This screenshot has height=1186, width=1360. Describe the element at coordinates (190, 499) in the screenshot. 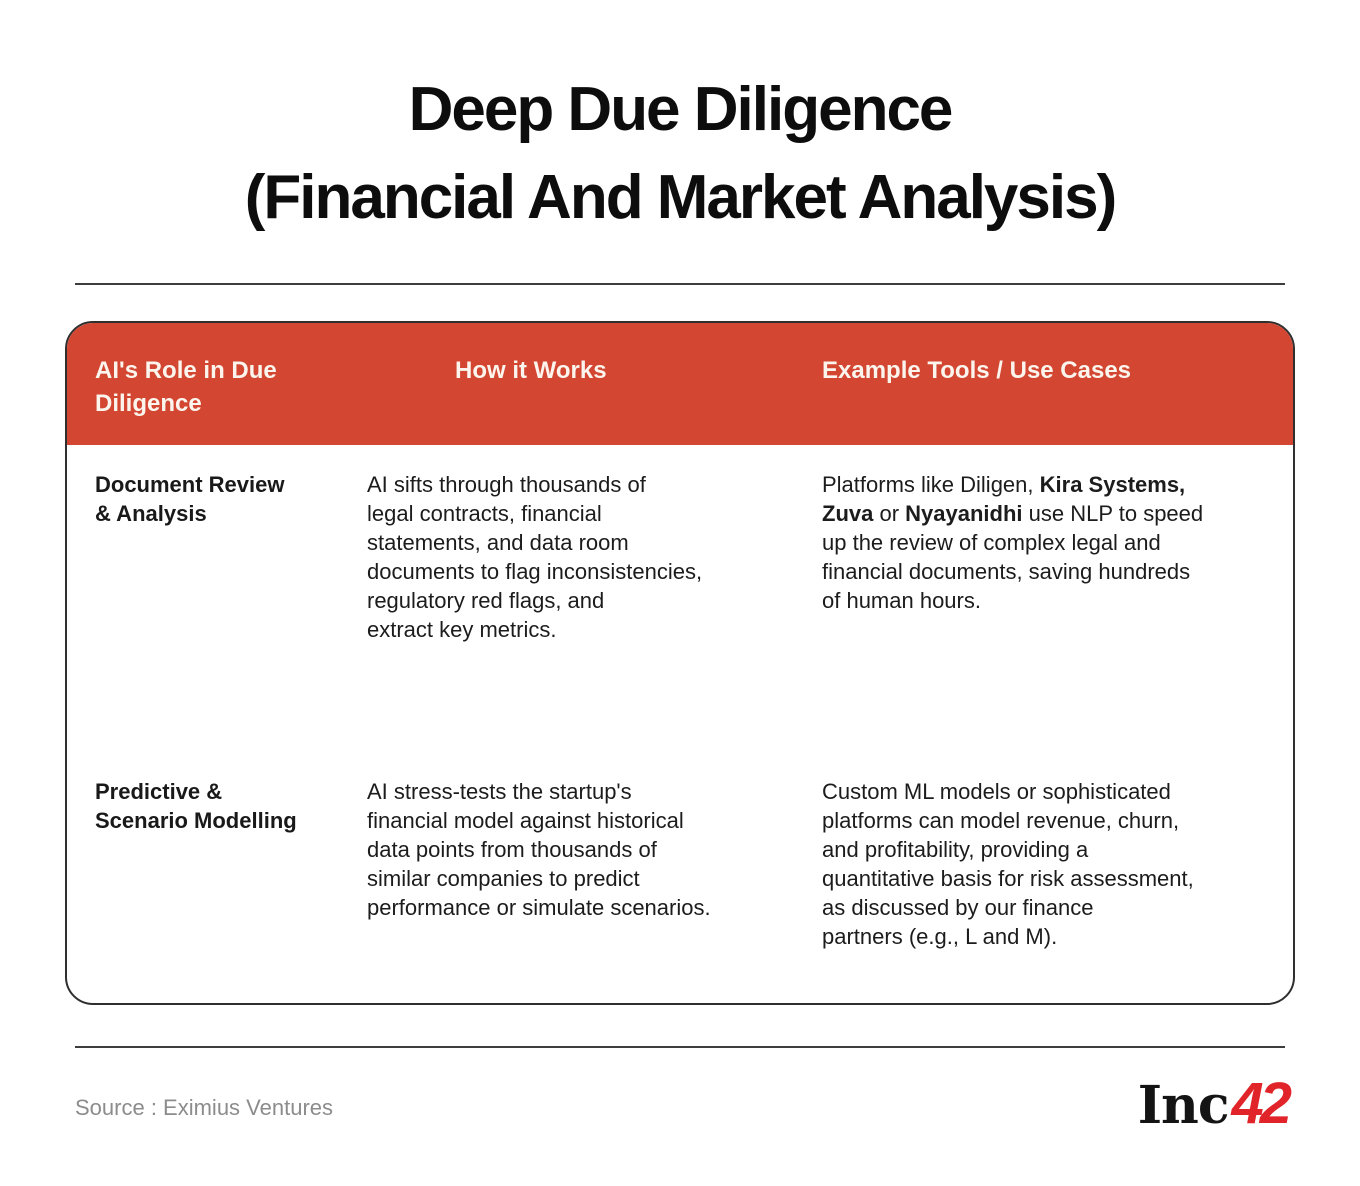

I see `row-label-document-review: Document Review & Analysis` at that location.